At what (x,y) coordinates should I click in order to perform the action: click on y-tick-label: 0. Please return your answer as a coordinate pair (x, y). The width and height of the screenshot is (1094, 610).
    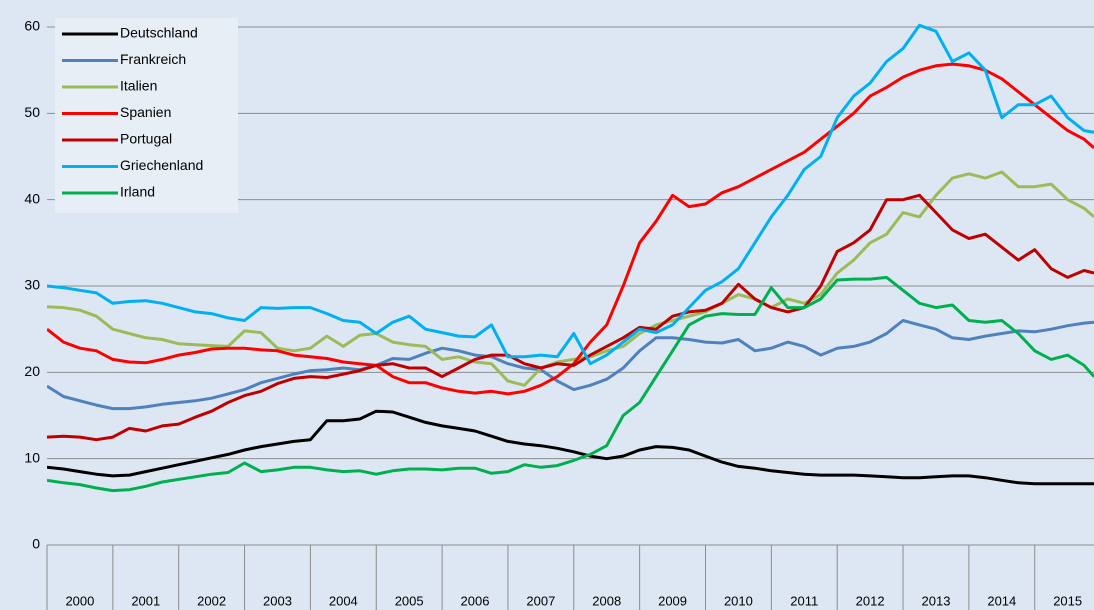
    Looking at the image, I should click on (36, 544).